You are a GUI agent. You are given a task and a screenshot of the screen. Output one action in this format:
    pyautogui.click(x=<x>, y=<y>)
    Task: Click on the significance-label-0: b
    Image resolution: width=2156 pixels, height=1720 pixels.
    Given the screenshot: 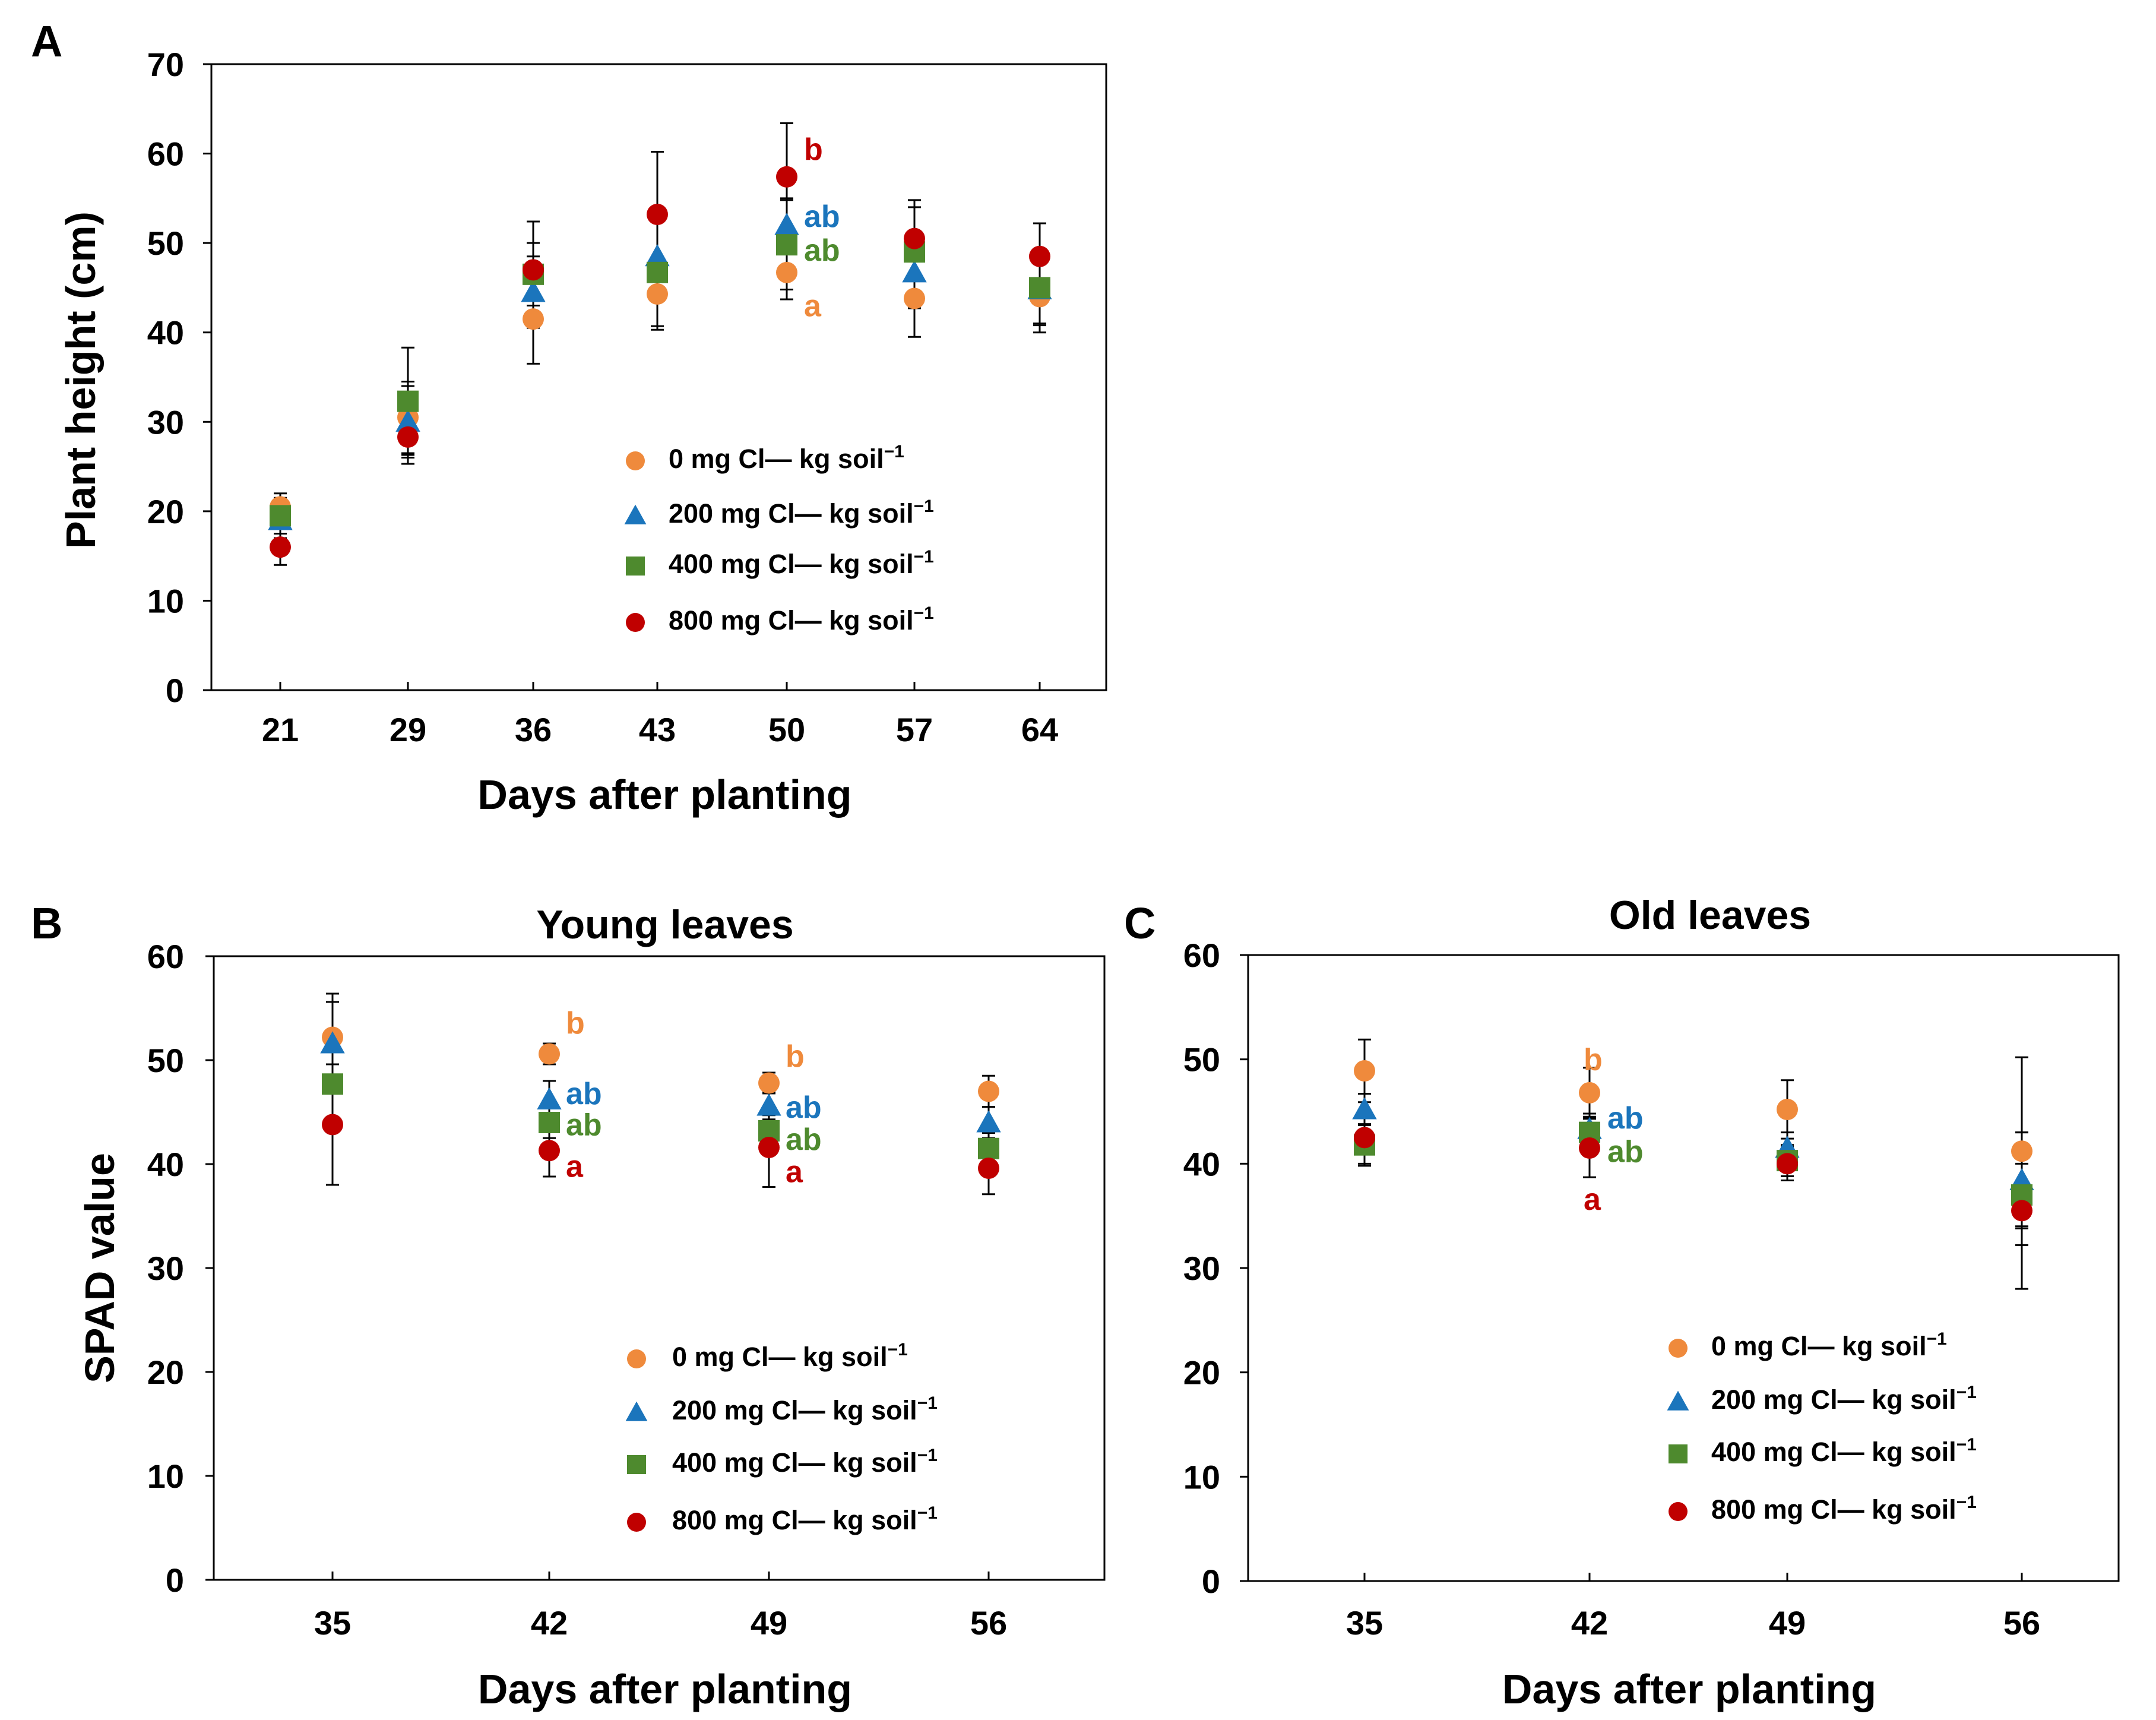 What is the action you would take?
    pyautogui.click(x=1593, y=1060)
    